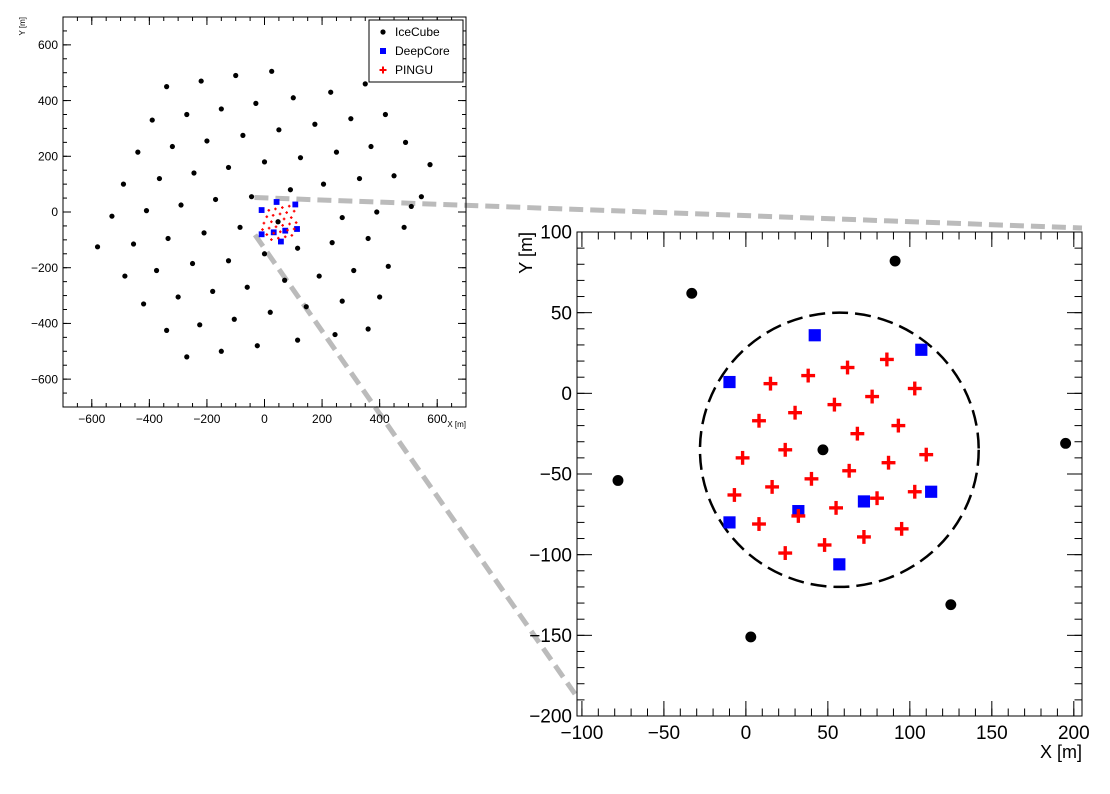 The height and width of the screenshot is (794, 1110). What do you see at coordinates (149, 419) in the screenshot?
I see `x-tick-label: −400` at bounding box center [149, 419].